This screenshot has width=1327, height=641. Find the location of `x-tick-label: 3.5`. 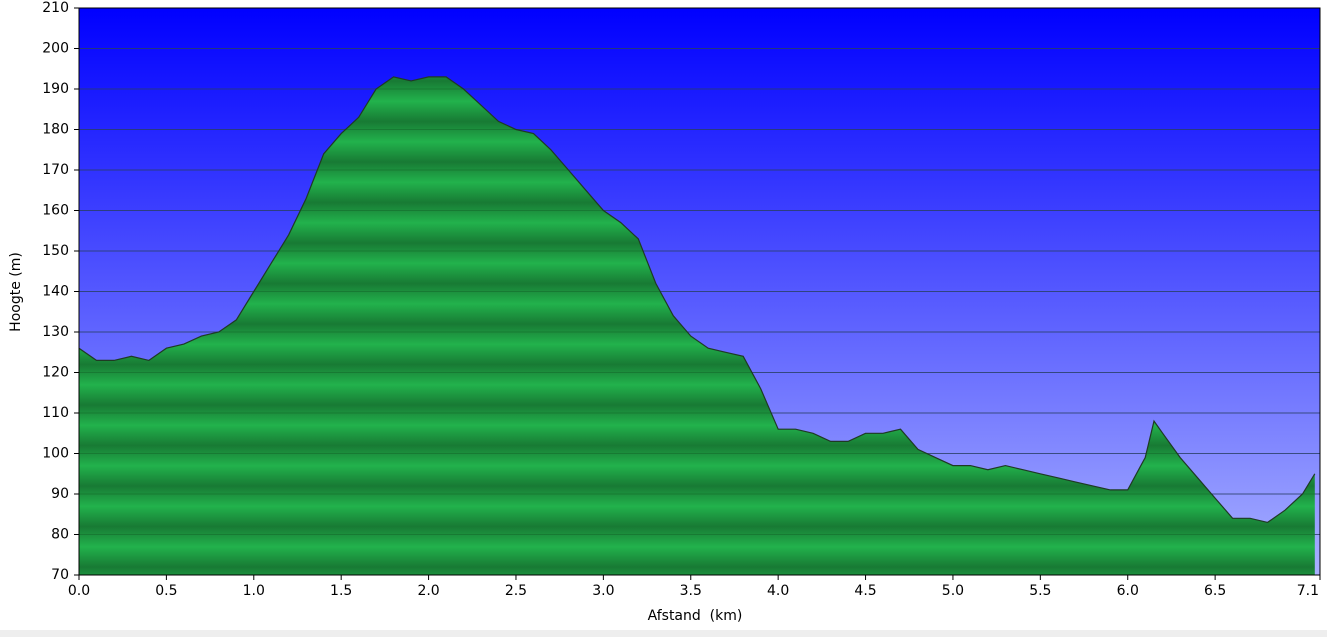

x-tick-label: 3.5 is located at coordinates (691, 591).